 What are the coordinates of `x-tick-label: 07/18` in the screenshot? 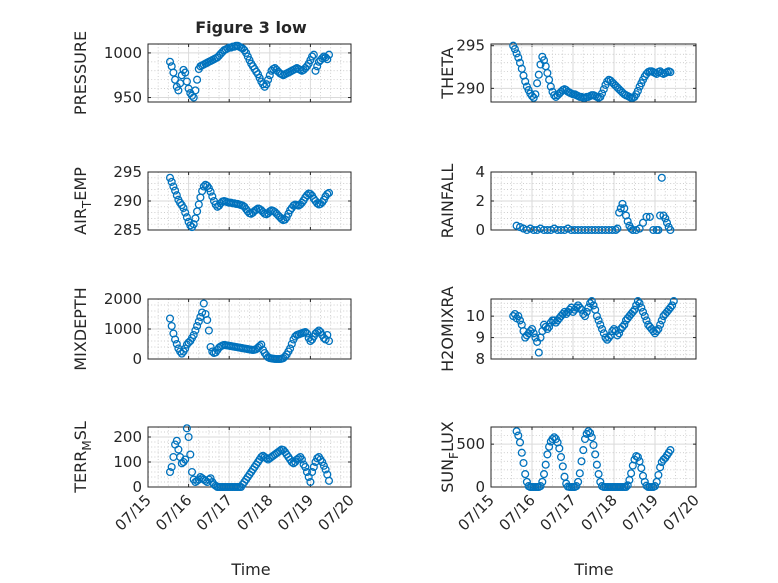 It's located at (599, 512).